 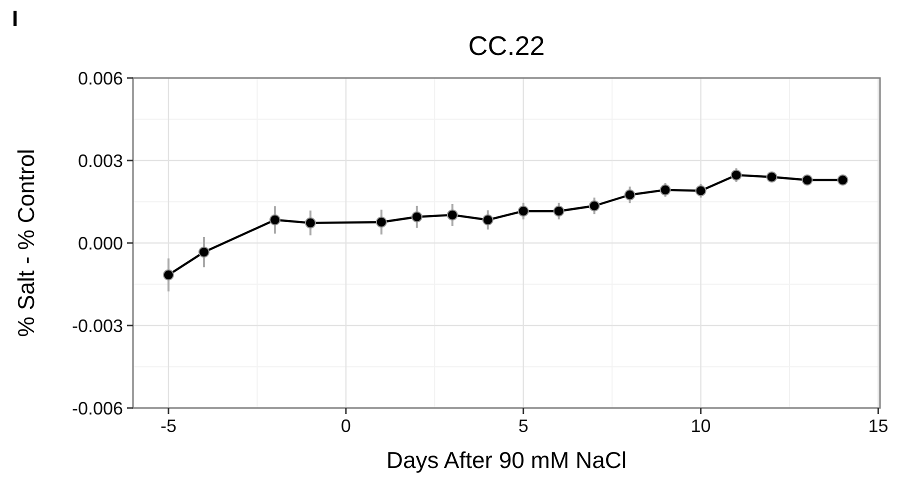 I want to click on y-tick-label: -0.003, so click(x=97, y=326).